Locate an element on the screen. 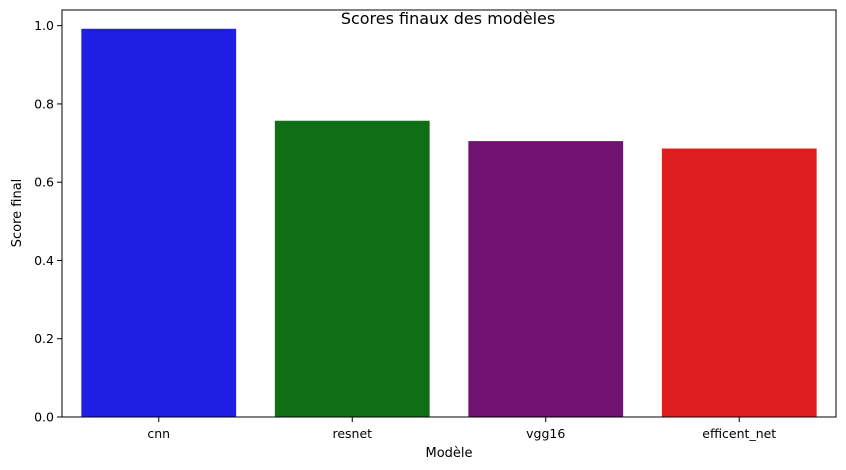 The width and height of the screenshot is (846, 470). y-tick-label-0.0: 0.0 is located at coordinates (44, 417).